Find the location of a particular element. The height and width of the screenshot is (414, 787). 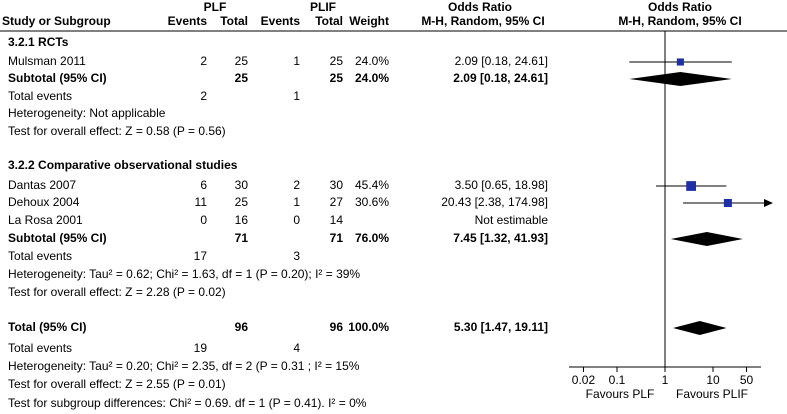

row-label: 3.2.2 Comparative observational studies is located at coordinates (123, 165).